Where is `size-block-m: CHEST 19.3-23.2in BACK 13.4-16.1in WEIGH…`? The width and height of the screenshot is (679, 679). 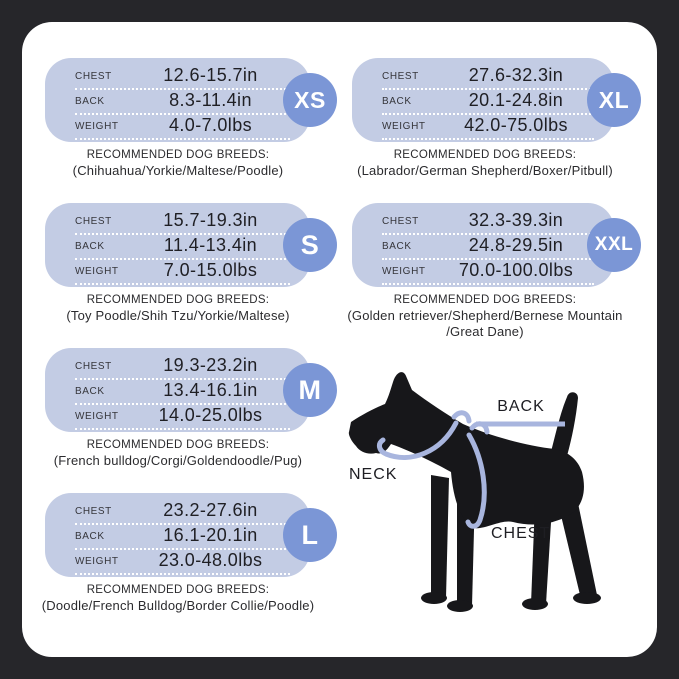 size-block-m: CHEST 19.3-23.2in BACK 13.4-16.1in WEIGH… is located at coordinates (191, 420).